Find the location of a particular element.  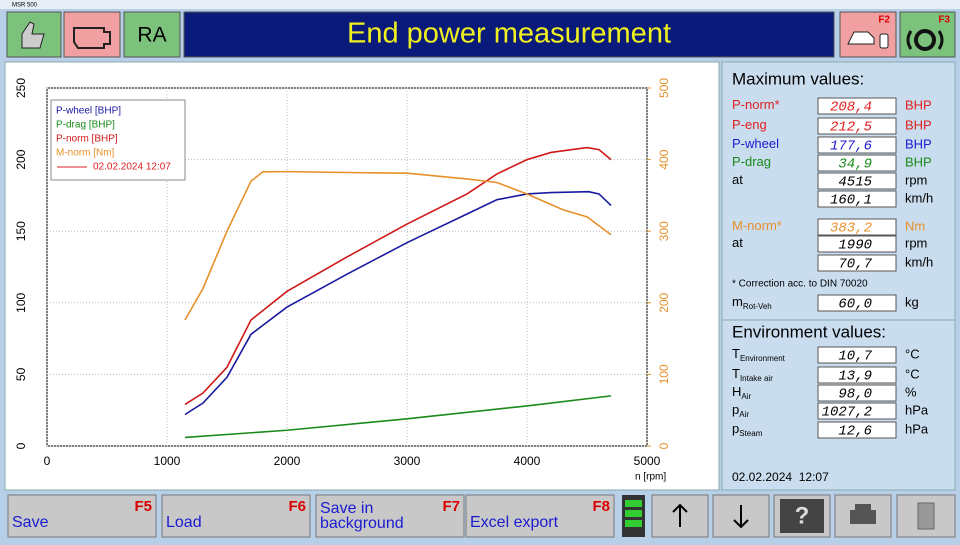

legend-entry: M-norm [Nm] is located at coordinates (85, 153).